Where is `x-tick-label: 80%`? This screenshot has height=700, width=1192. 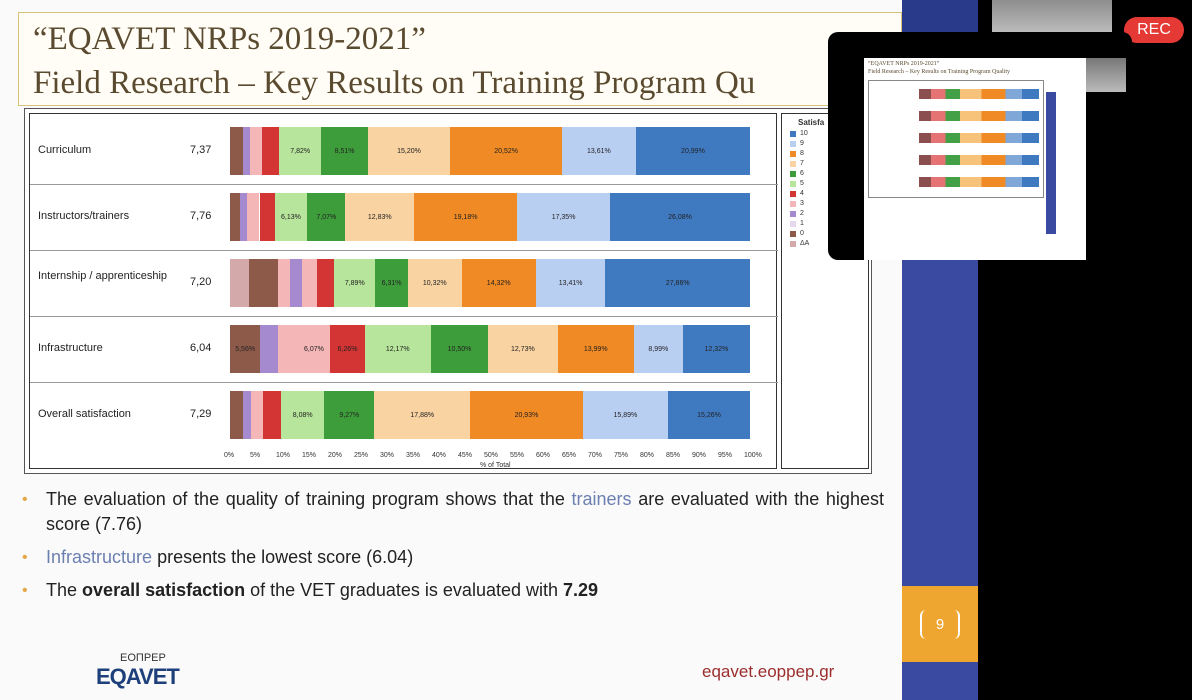
x-tick-label: 80% is located at coordinates (647, 455).